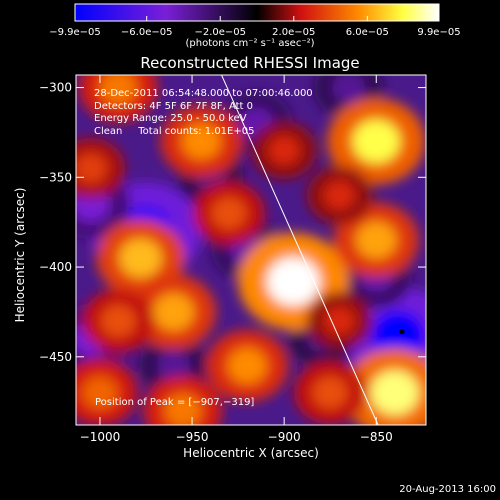 The width and height of the screenshot is (500, 500). Describe the element at coordinates (55, 177) in the screenshot. I see `y-tick-label-1: −350` at that location.